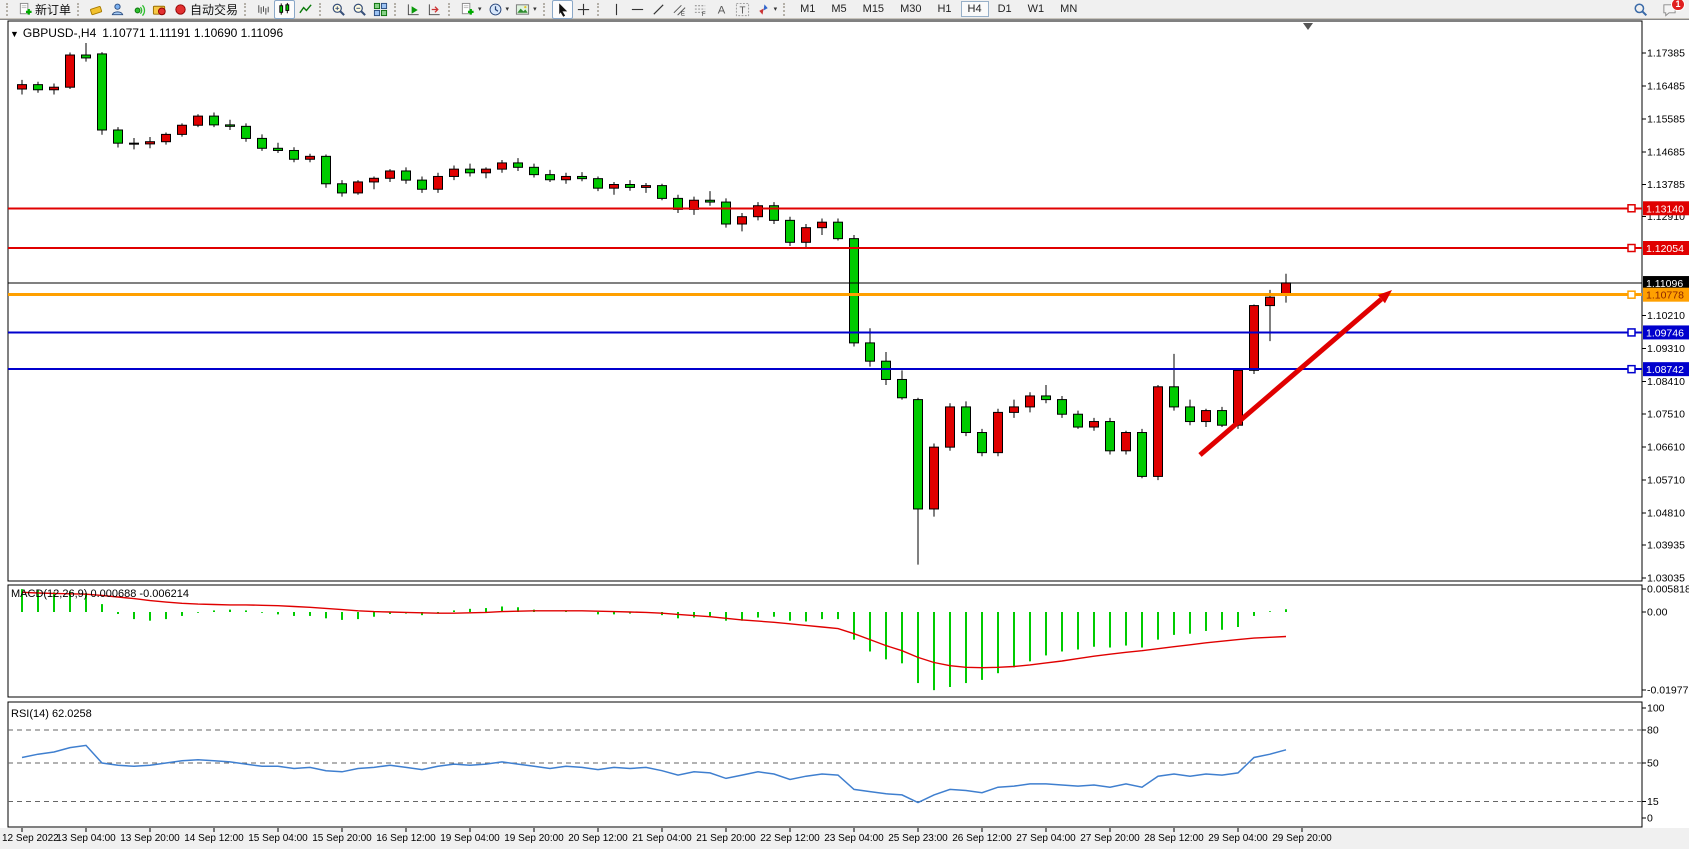  I want to click on chevron-down-icon: ▼, so click(14, 34).